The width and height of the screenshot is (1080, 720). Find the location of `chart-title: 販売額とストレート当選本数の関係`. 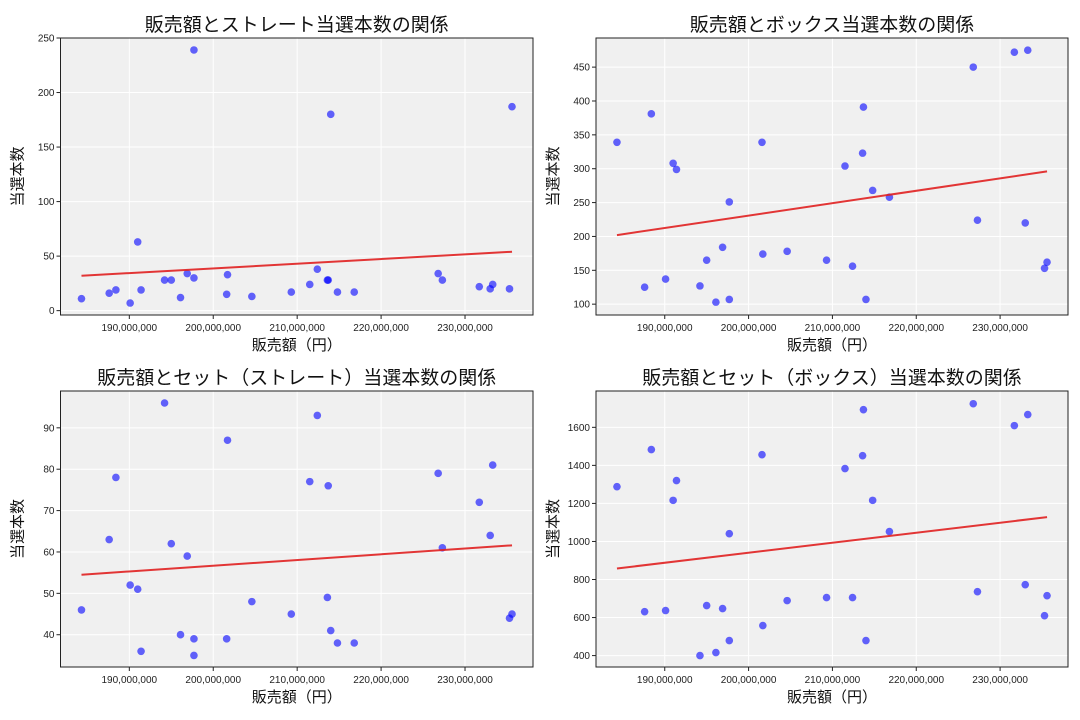

chart-title: 販売額とストレート当選本数の関係 is located at coordinates (297, 25).